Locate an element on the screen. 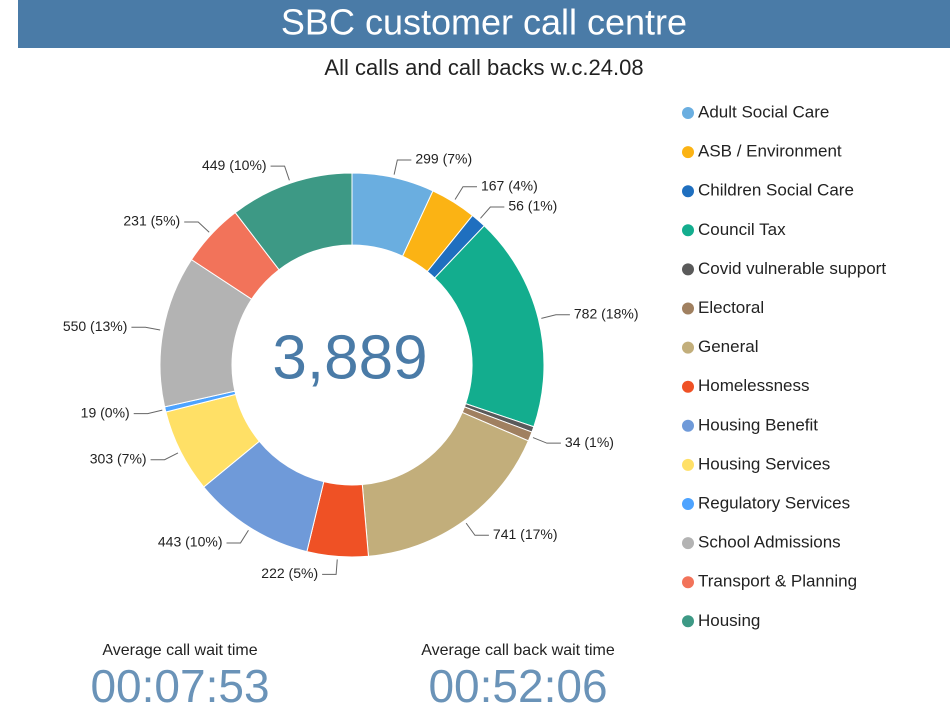 This screenshot has height=722, width=950. legend-label: Council Tax is located at coordinates (742, 229).